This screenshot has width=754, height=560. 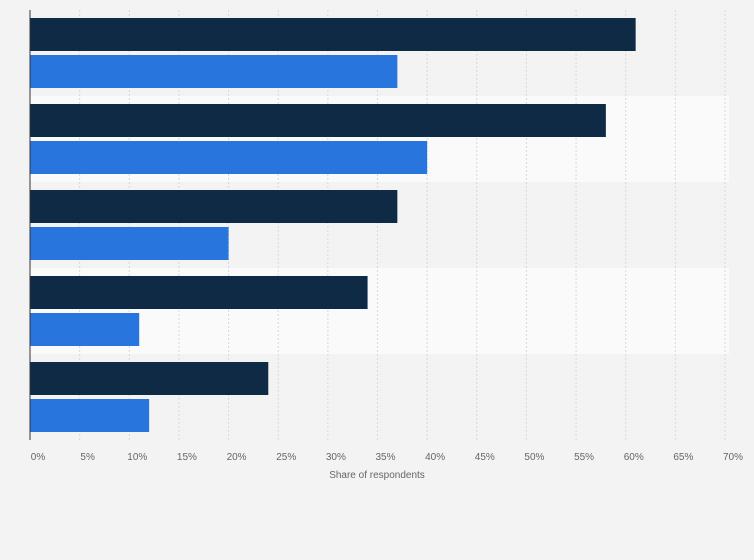 I want to click on x-tick-label: 40%, so click(x=435, y=457).